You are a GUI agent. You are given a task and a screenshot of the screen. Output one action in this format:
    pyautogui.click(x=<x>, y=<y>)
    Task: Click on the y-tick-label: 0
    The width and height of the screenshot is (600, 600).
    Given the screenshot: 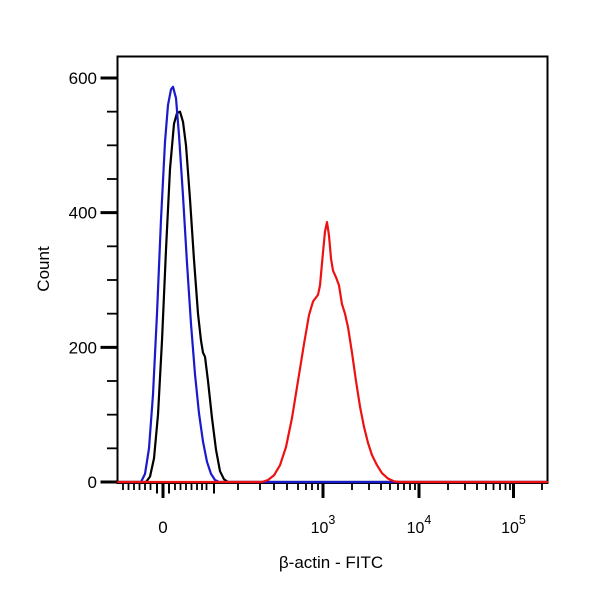 What is the action you would take?
    pyautogui.click(x=92, y=482)
    